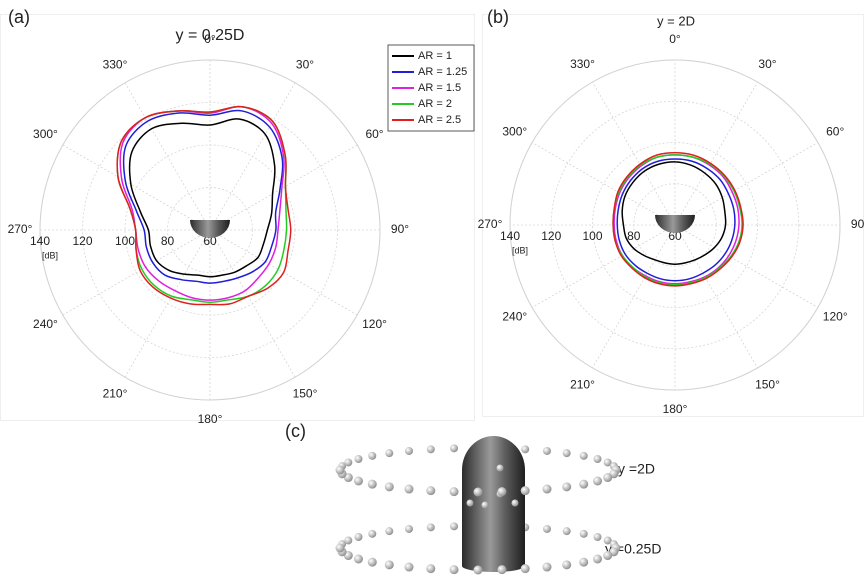  Describe the element at coordinates (210, 419) in the screenshot. I see `theta-tick-label: 180°` at that location.